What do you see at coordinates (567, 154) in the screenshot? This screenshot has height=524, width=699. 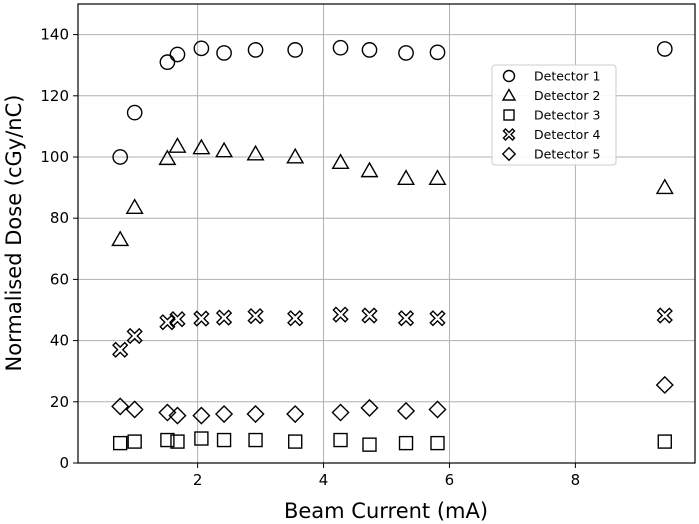 I see `legend-label: Detector 5` at bounding box center [567, 154].